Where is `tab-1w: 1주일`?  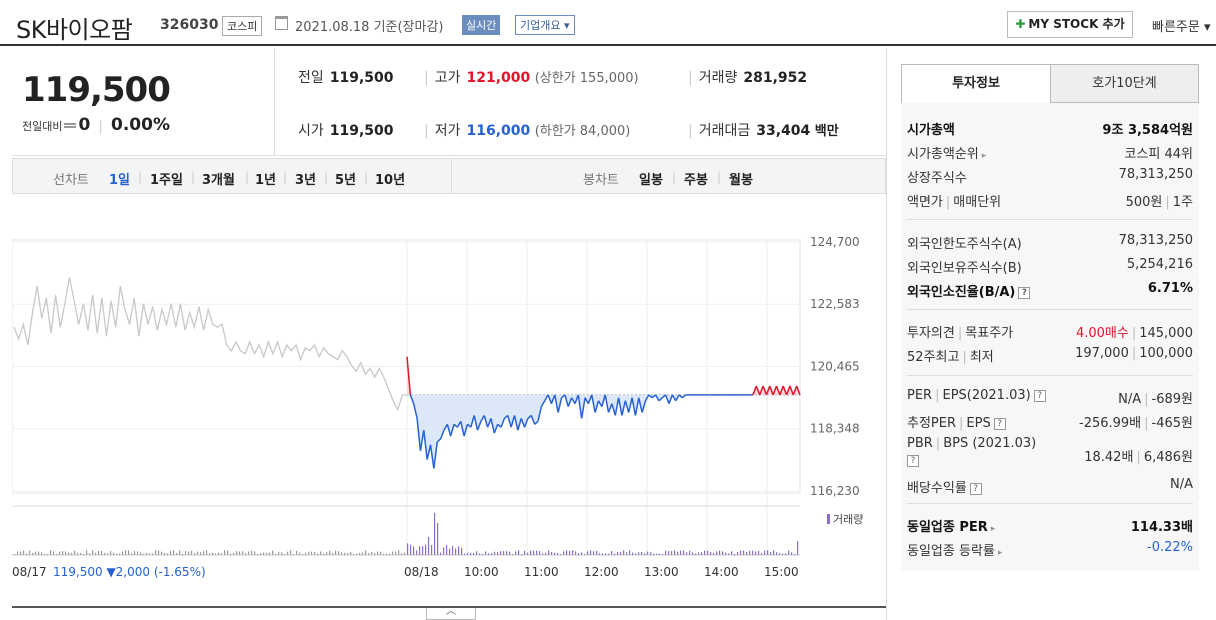 tab-1w: 1주일 is located at coordinates (166, 180).